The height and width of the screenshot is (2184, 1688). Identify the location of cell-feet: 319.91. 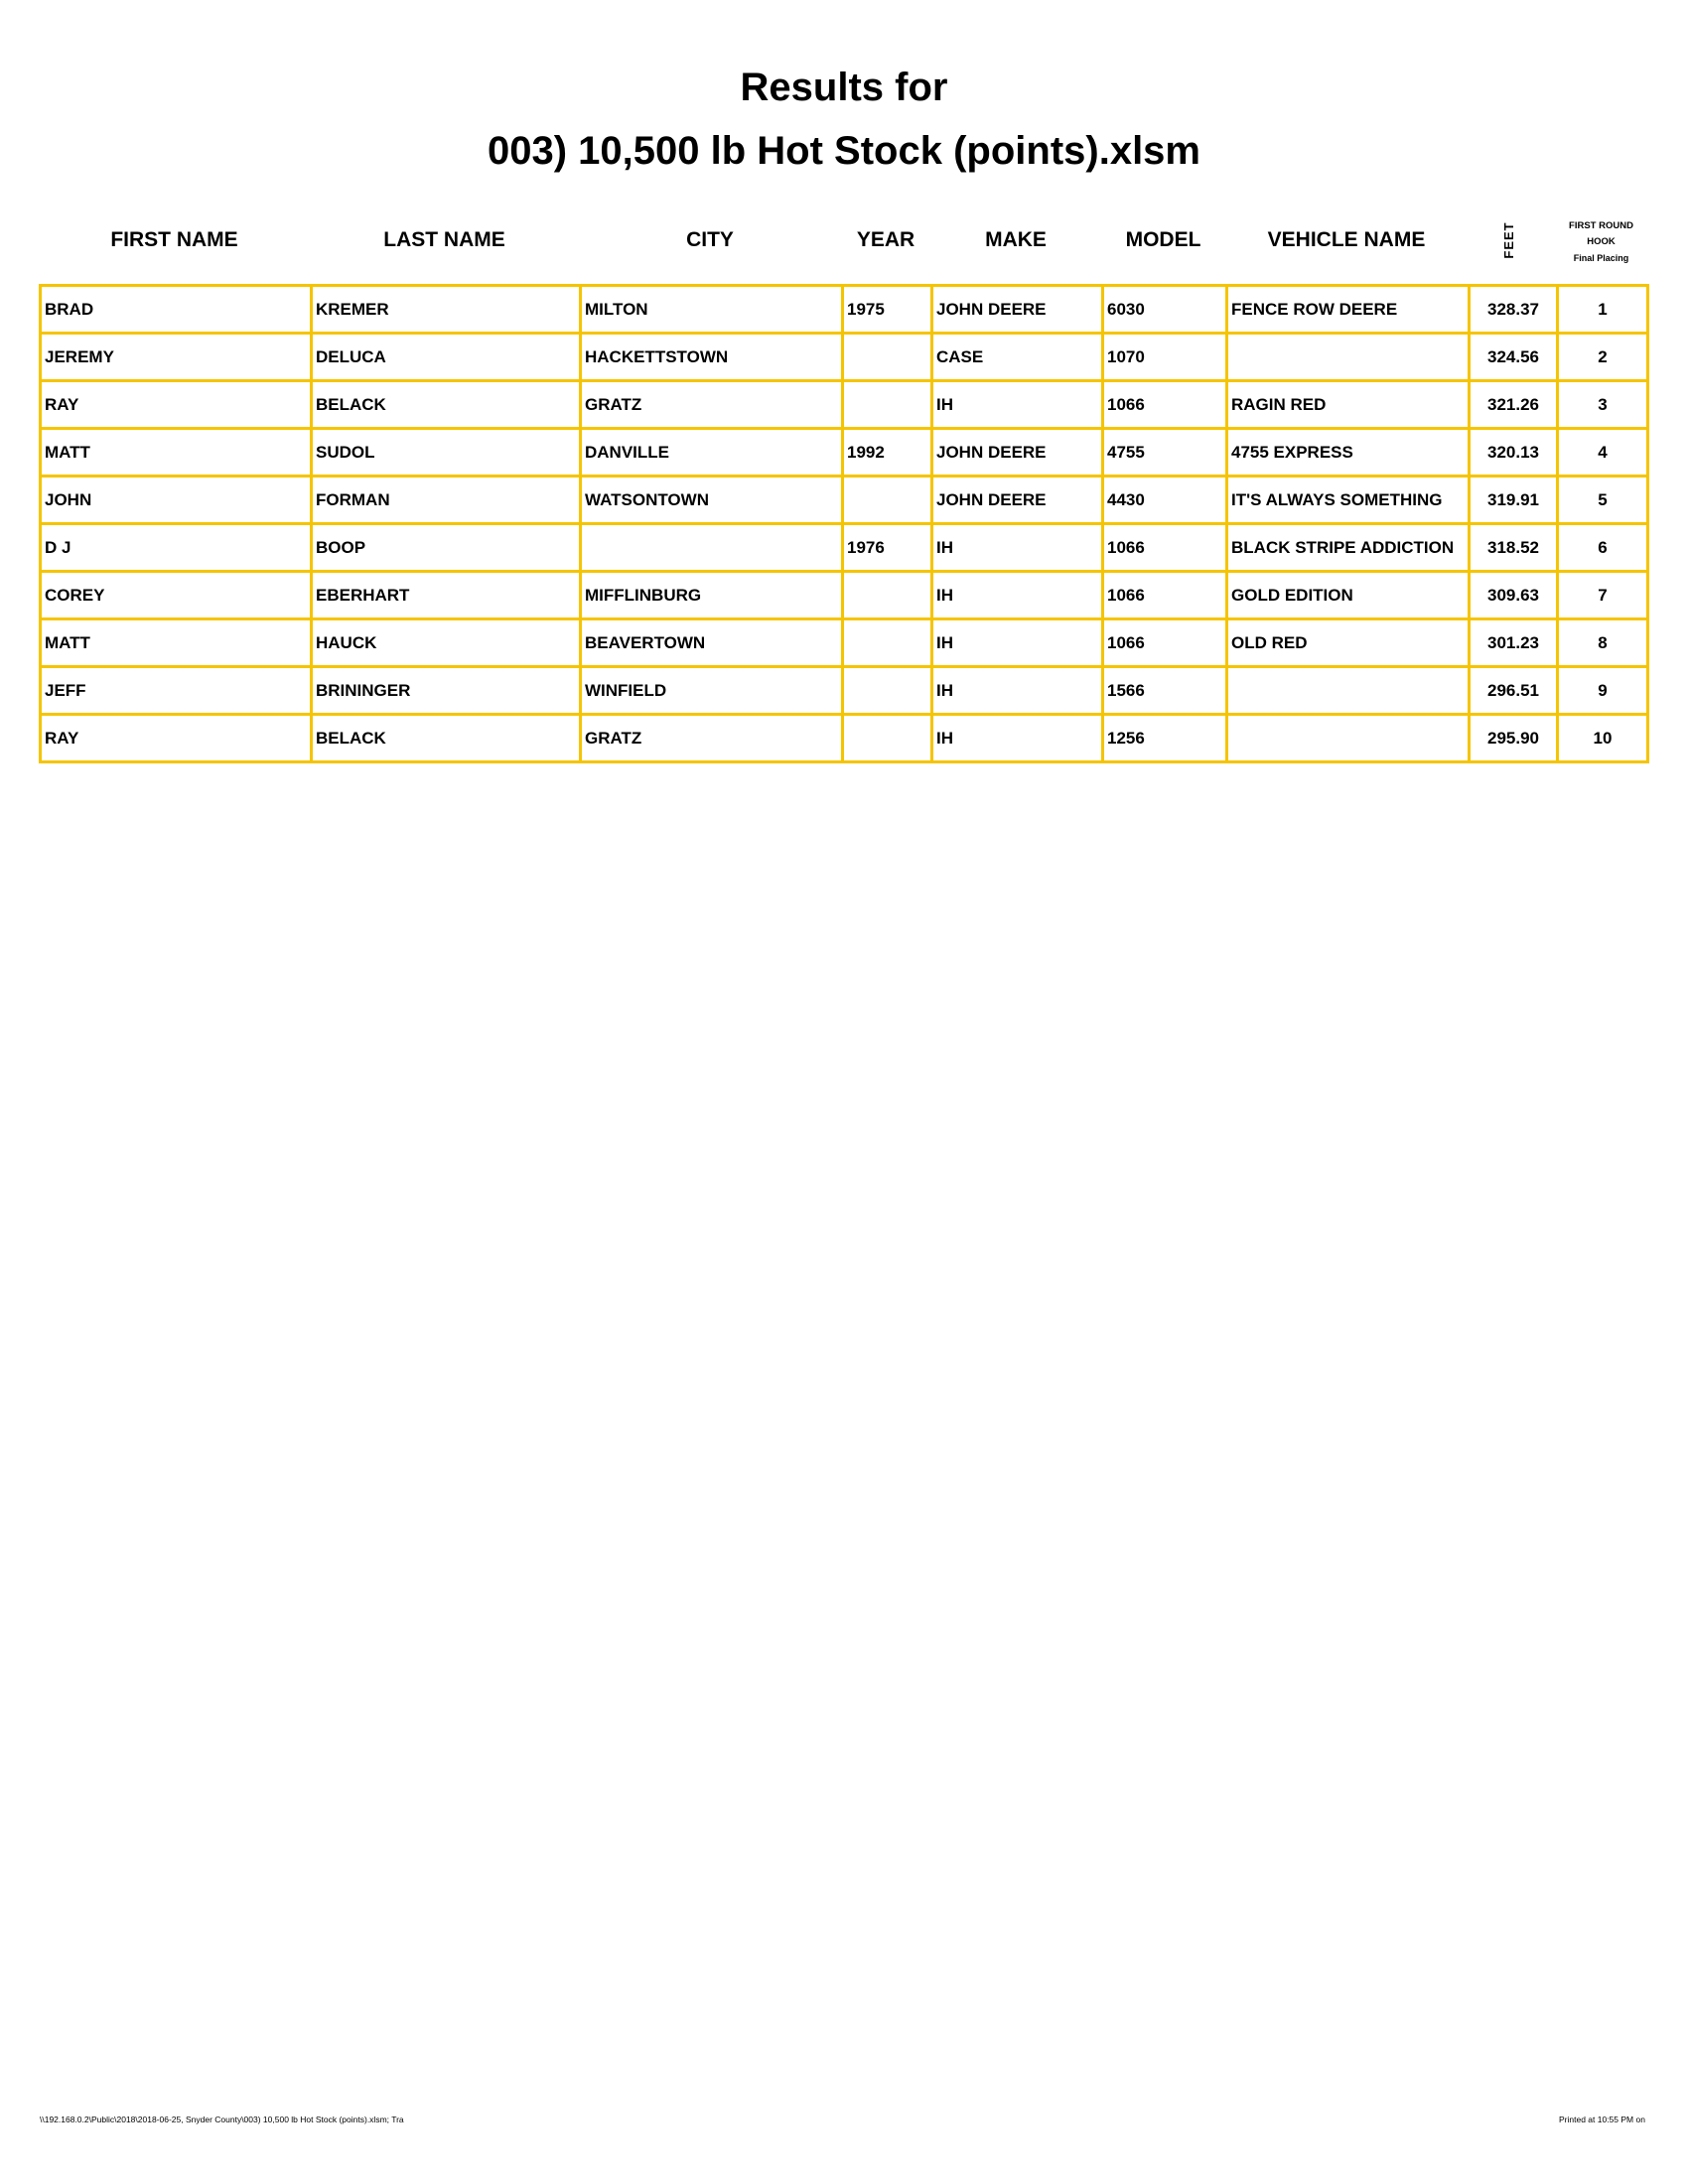
(1513, 500).